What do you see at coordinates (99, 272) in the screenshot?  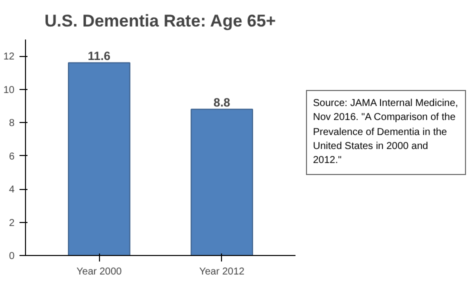 I see `x-tick-label: Year 2000` at bounding box center [99, 272].